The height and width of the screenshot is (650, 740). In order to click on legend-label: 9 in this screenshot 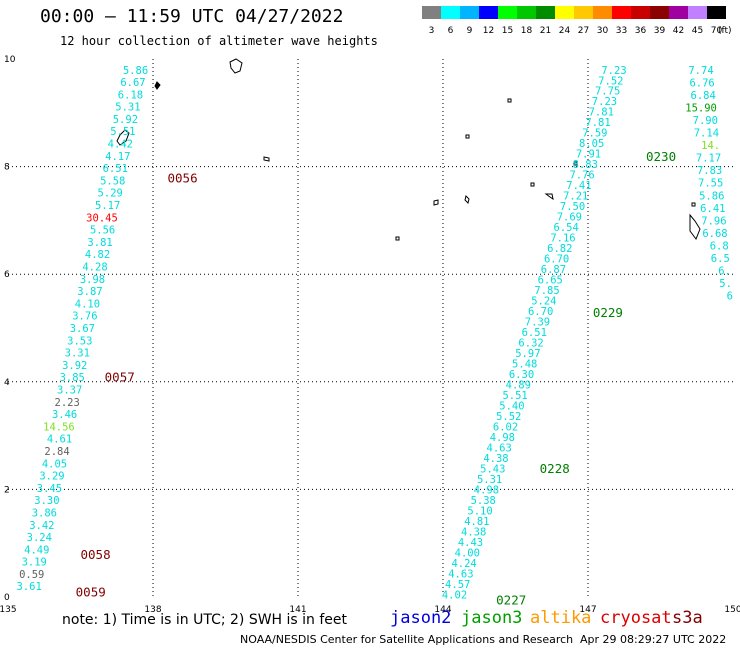, I will do `click(469, 31)`.